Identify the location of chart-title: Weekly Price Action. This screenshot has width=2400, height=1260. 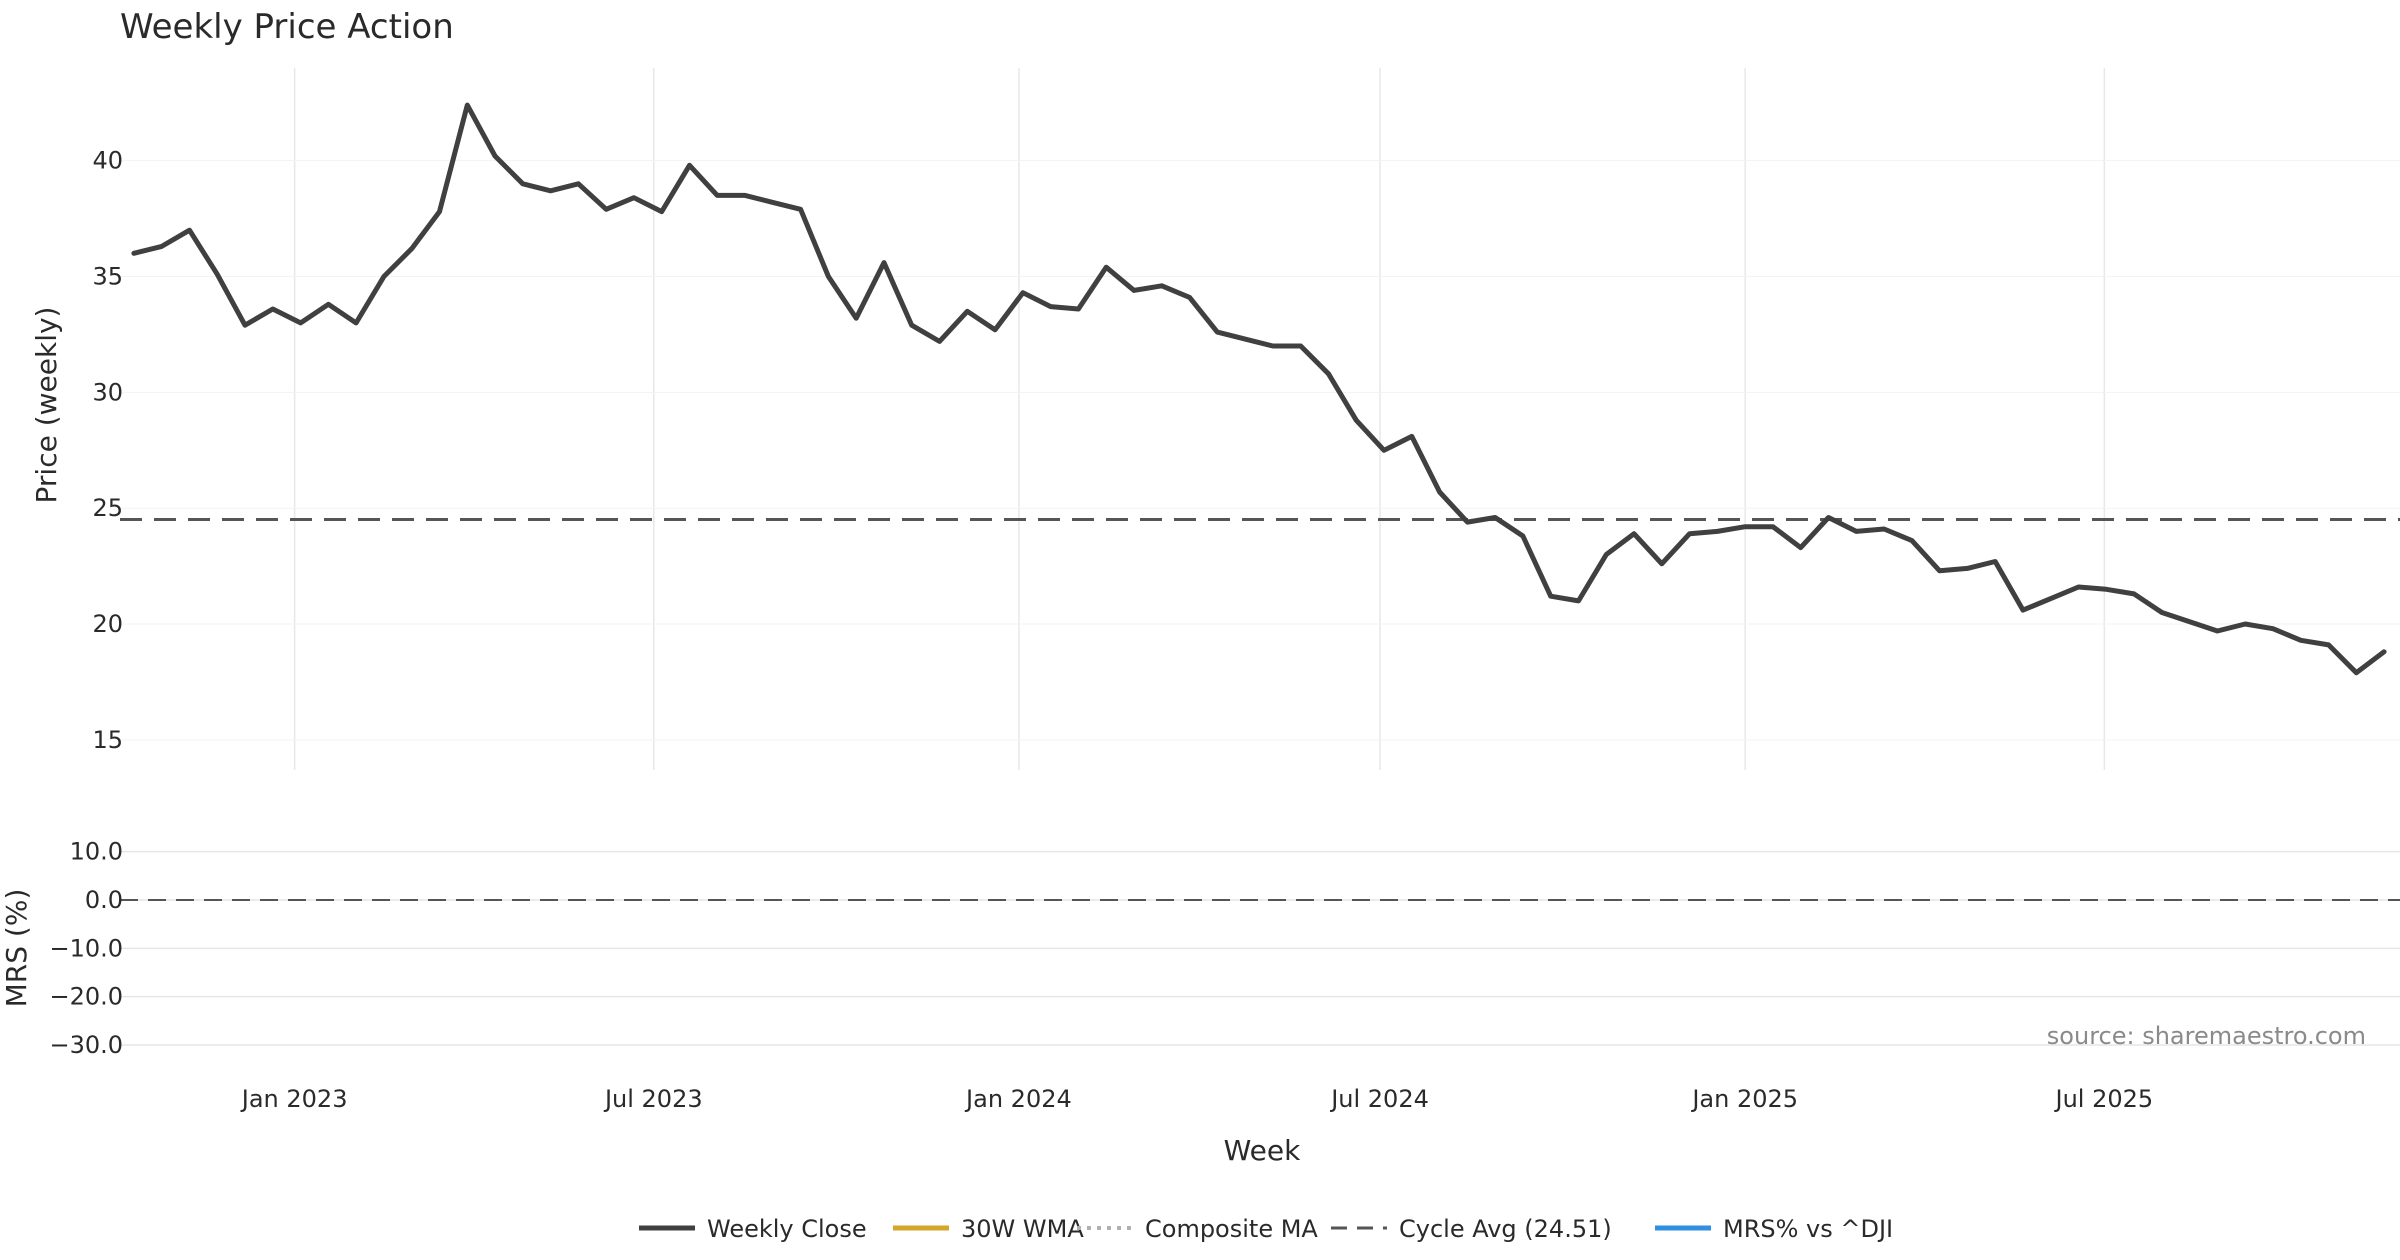
(287, 27).